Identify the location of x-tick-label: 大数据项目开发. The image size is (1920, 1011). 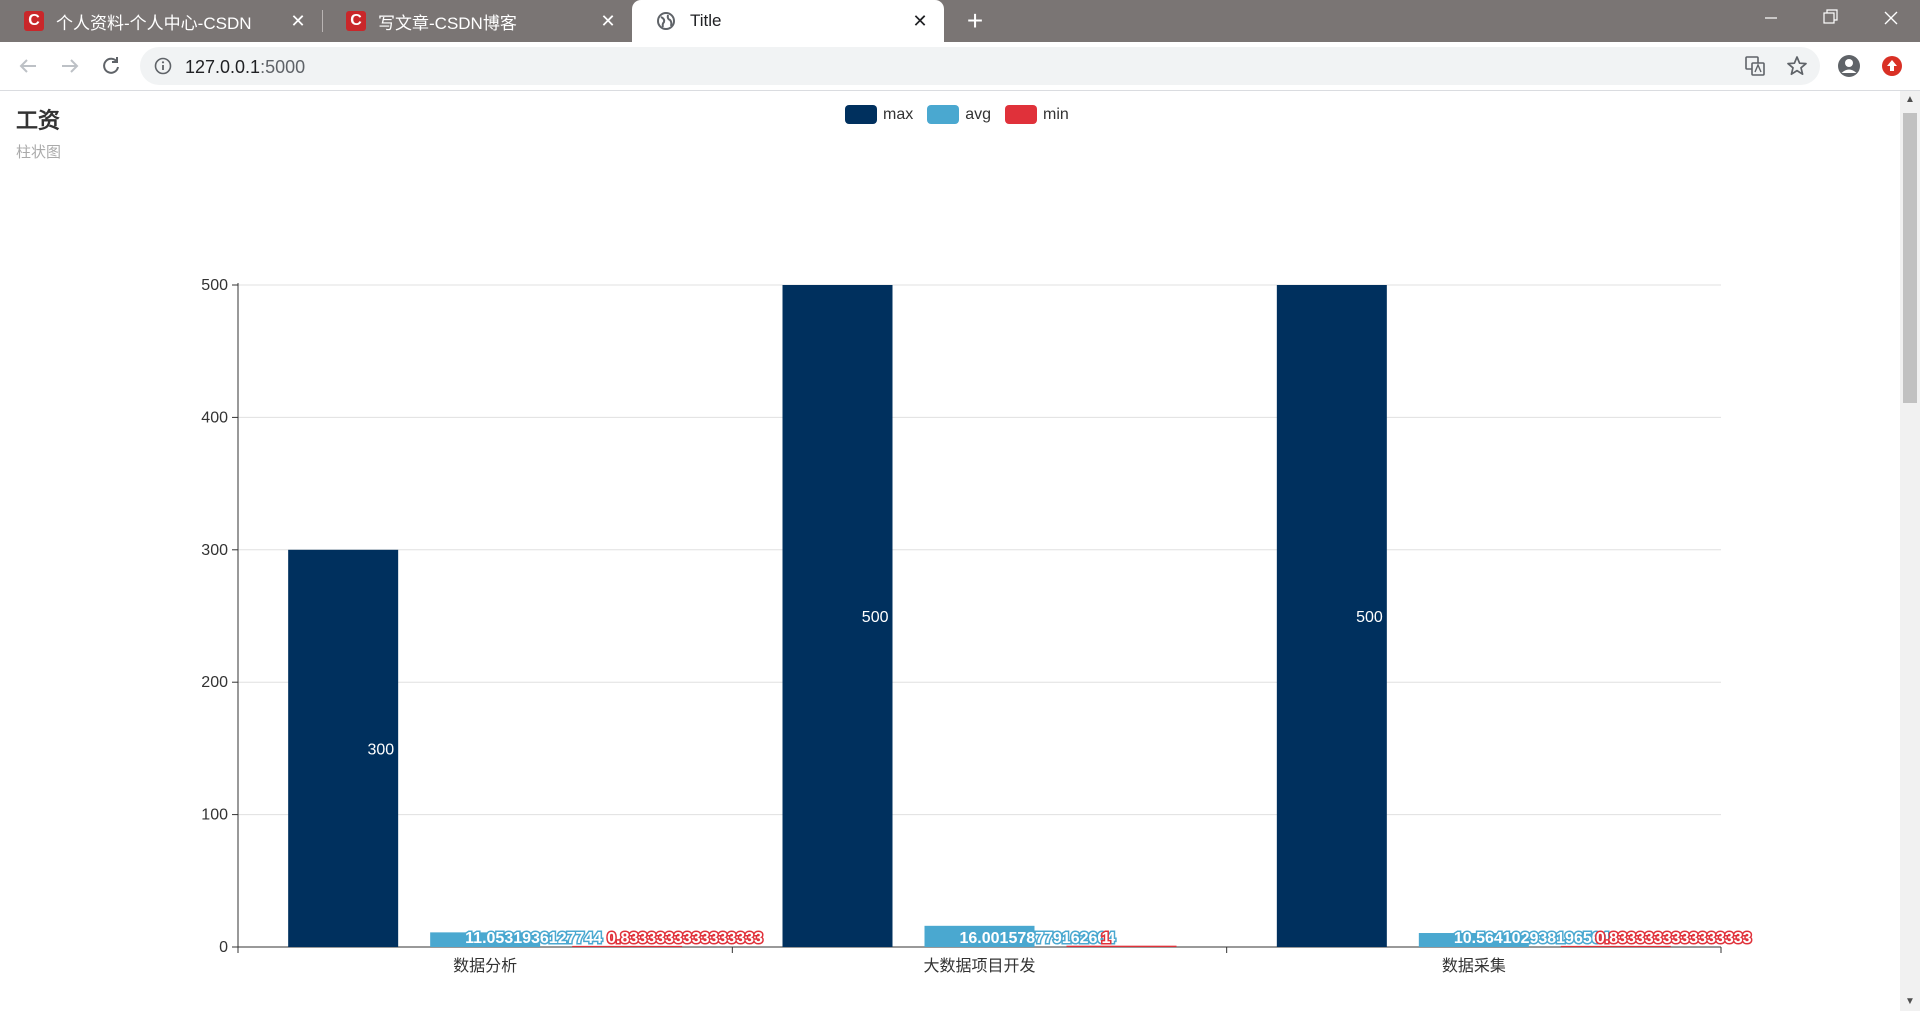
(979, 966).